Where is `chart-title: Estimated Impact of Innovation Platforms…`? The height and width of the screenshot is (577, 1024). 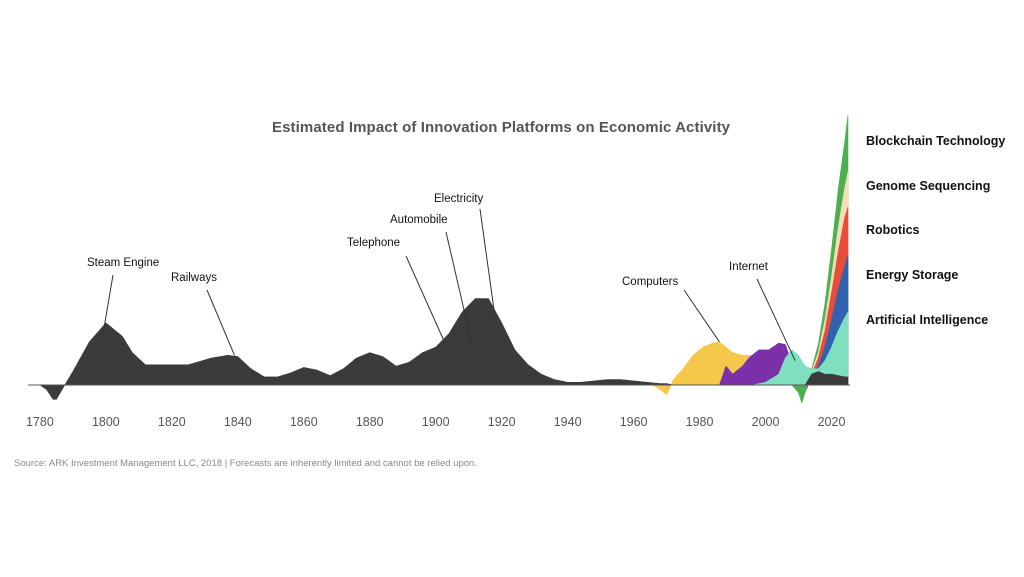 chart-title: Estimated Impact of Innovation Platforms… is located at coordinates (501, 127).